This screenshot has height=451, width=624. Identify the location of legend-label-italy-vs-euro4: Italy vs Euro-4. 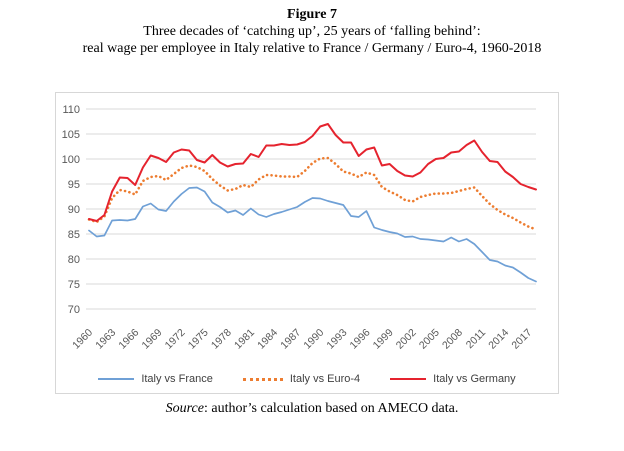
(325, 379).